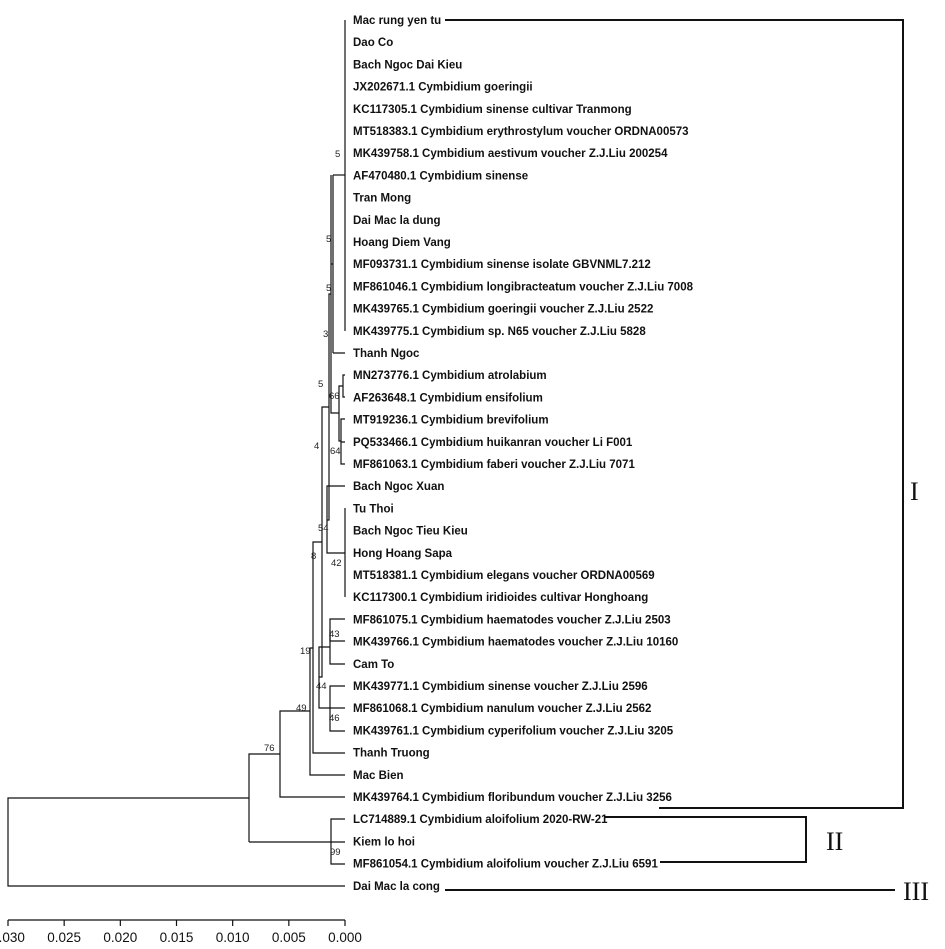 This screenshot has width=945, height=949. Describe the element at coordinates (176, 842) in the screenshot. I see `branch-root` at that location.